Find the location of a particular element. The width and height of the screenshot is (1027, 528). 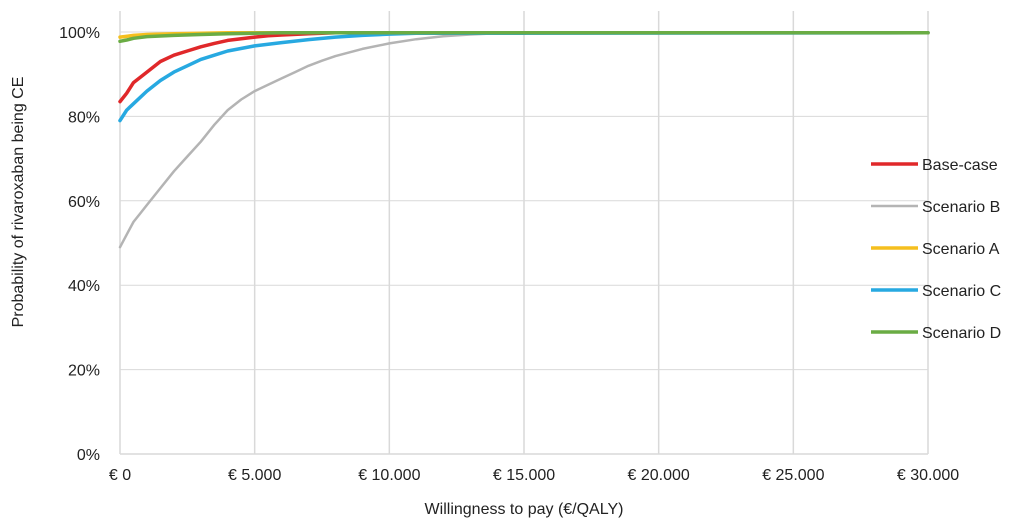

x-tick-label: € 20.000 is located at coordinates (659, 475).